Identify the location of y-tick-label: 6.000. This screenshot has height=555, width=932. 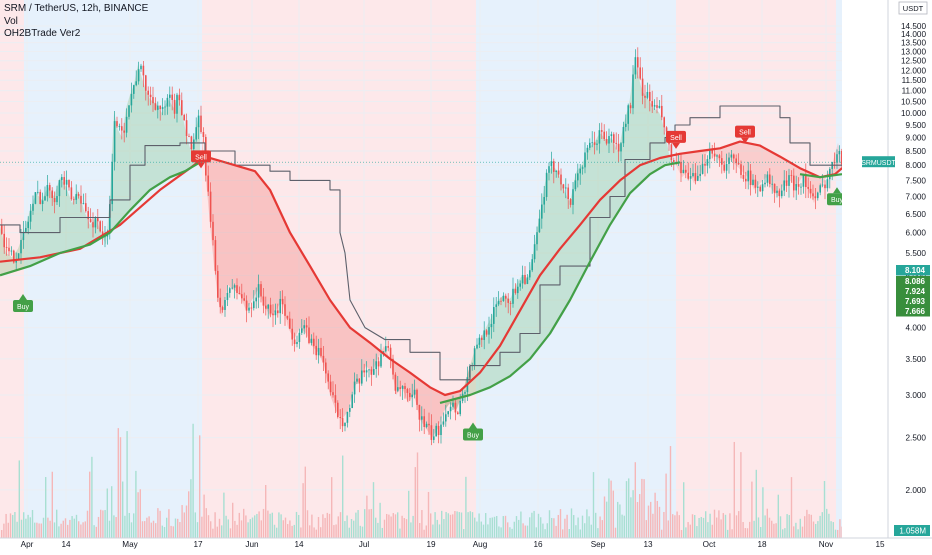
(916, 233).